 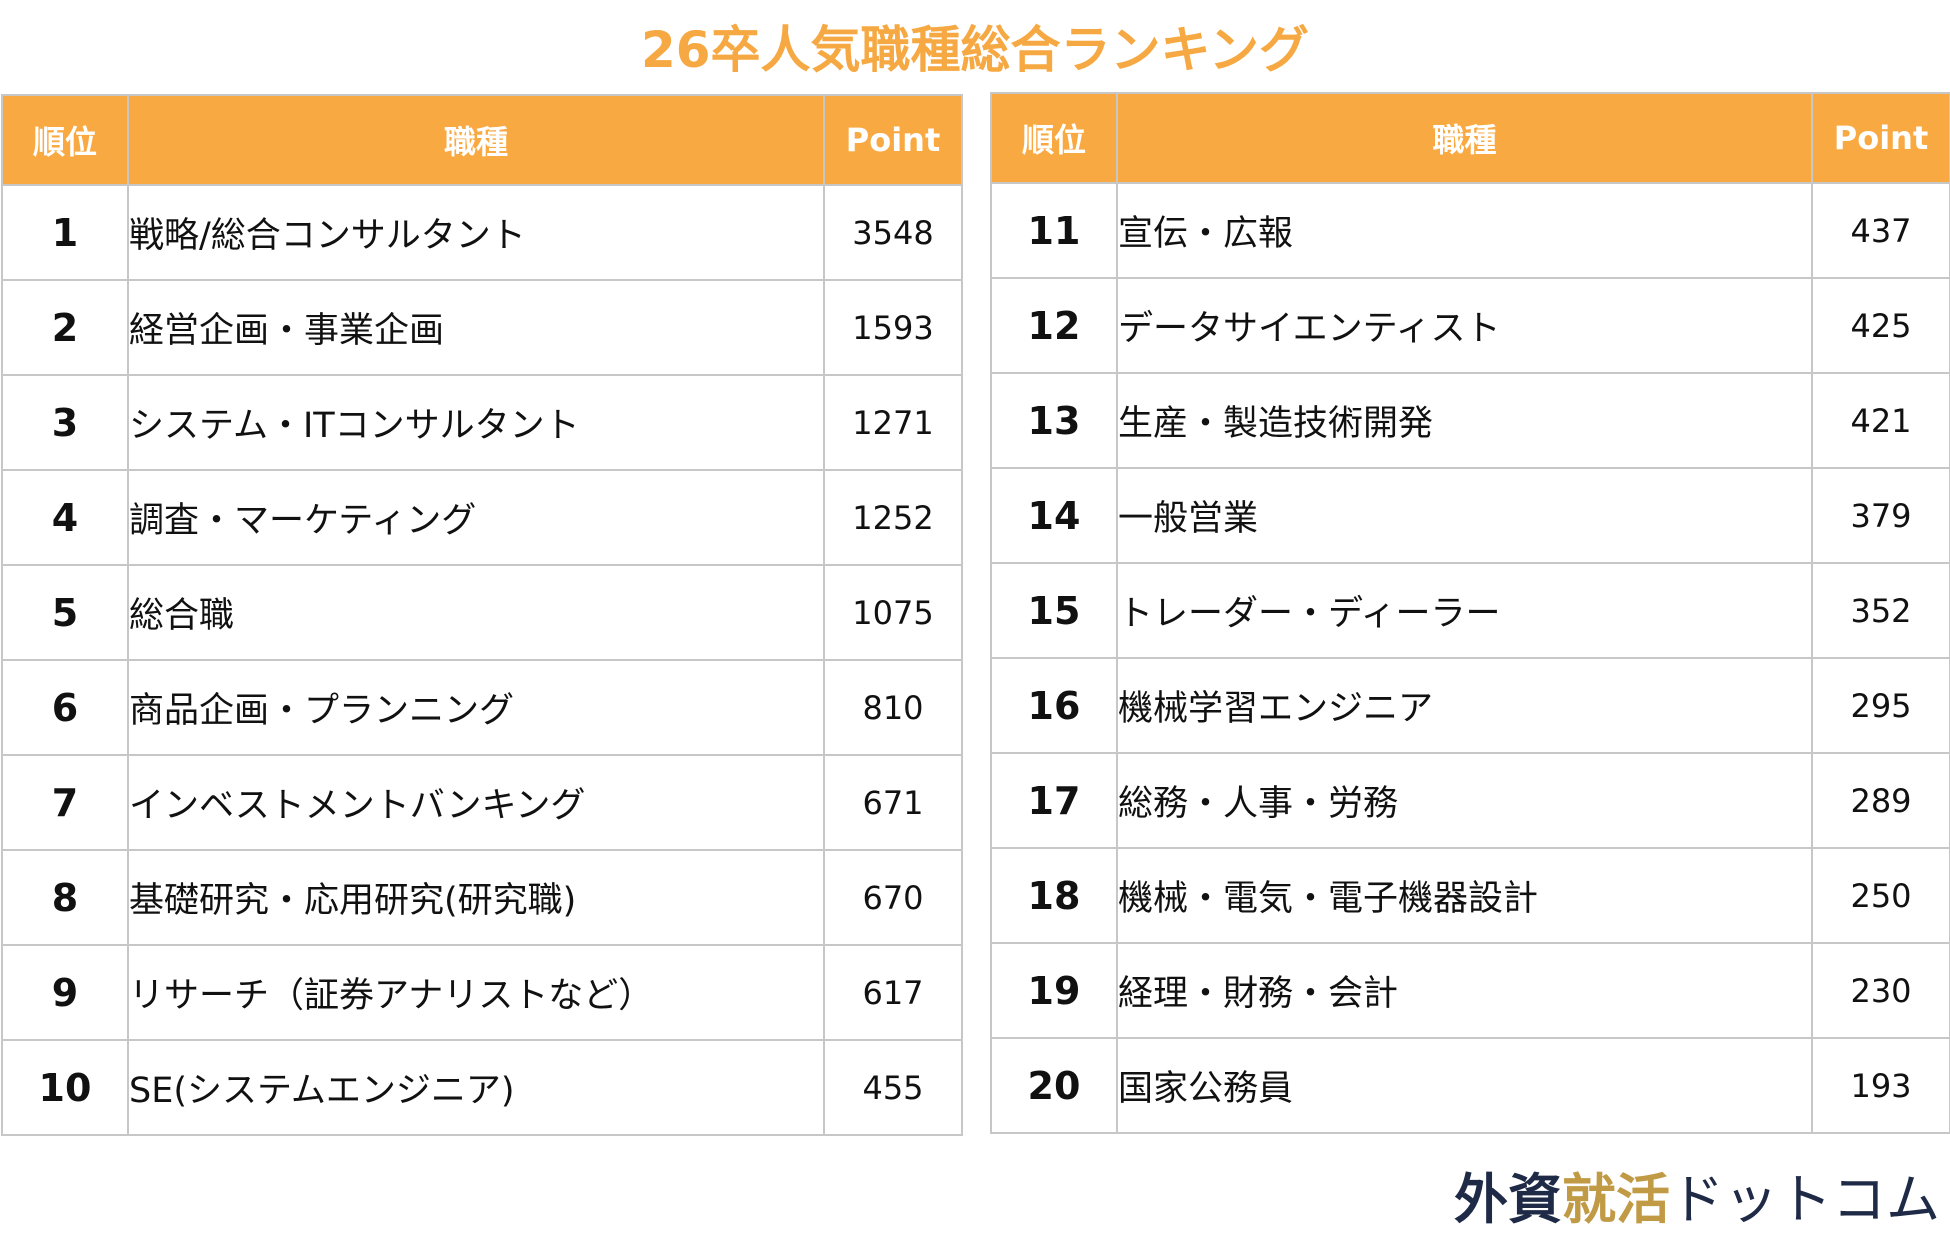 What do you see at coordinates (1054, 990) in the screenshot?
I see `rank-cell: 19` at bounding box center [1054, 990].